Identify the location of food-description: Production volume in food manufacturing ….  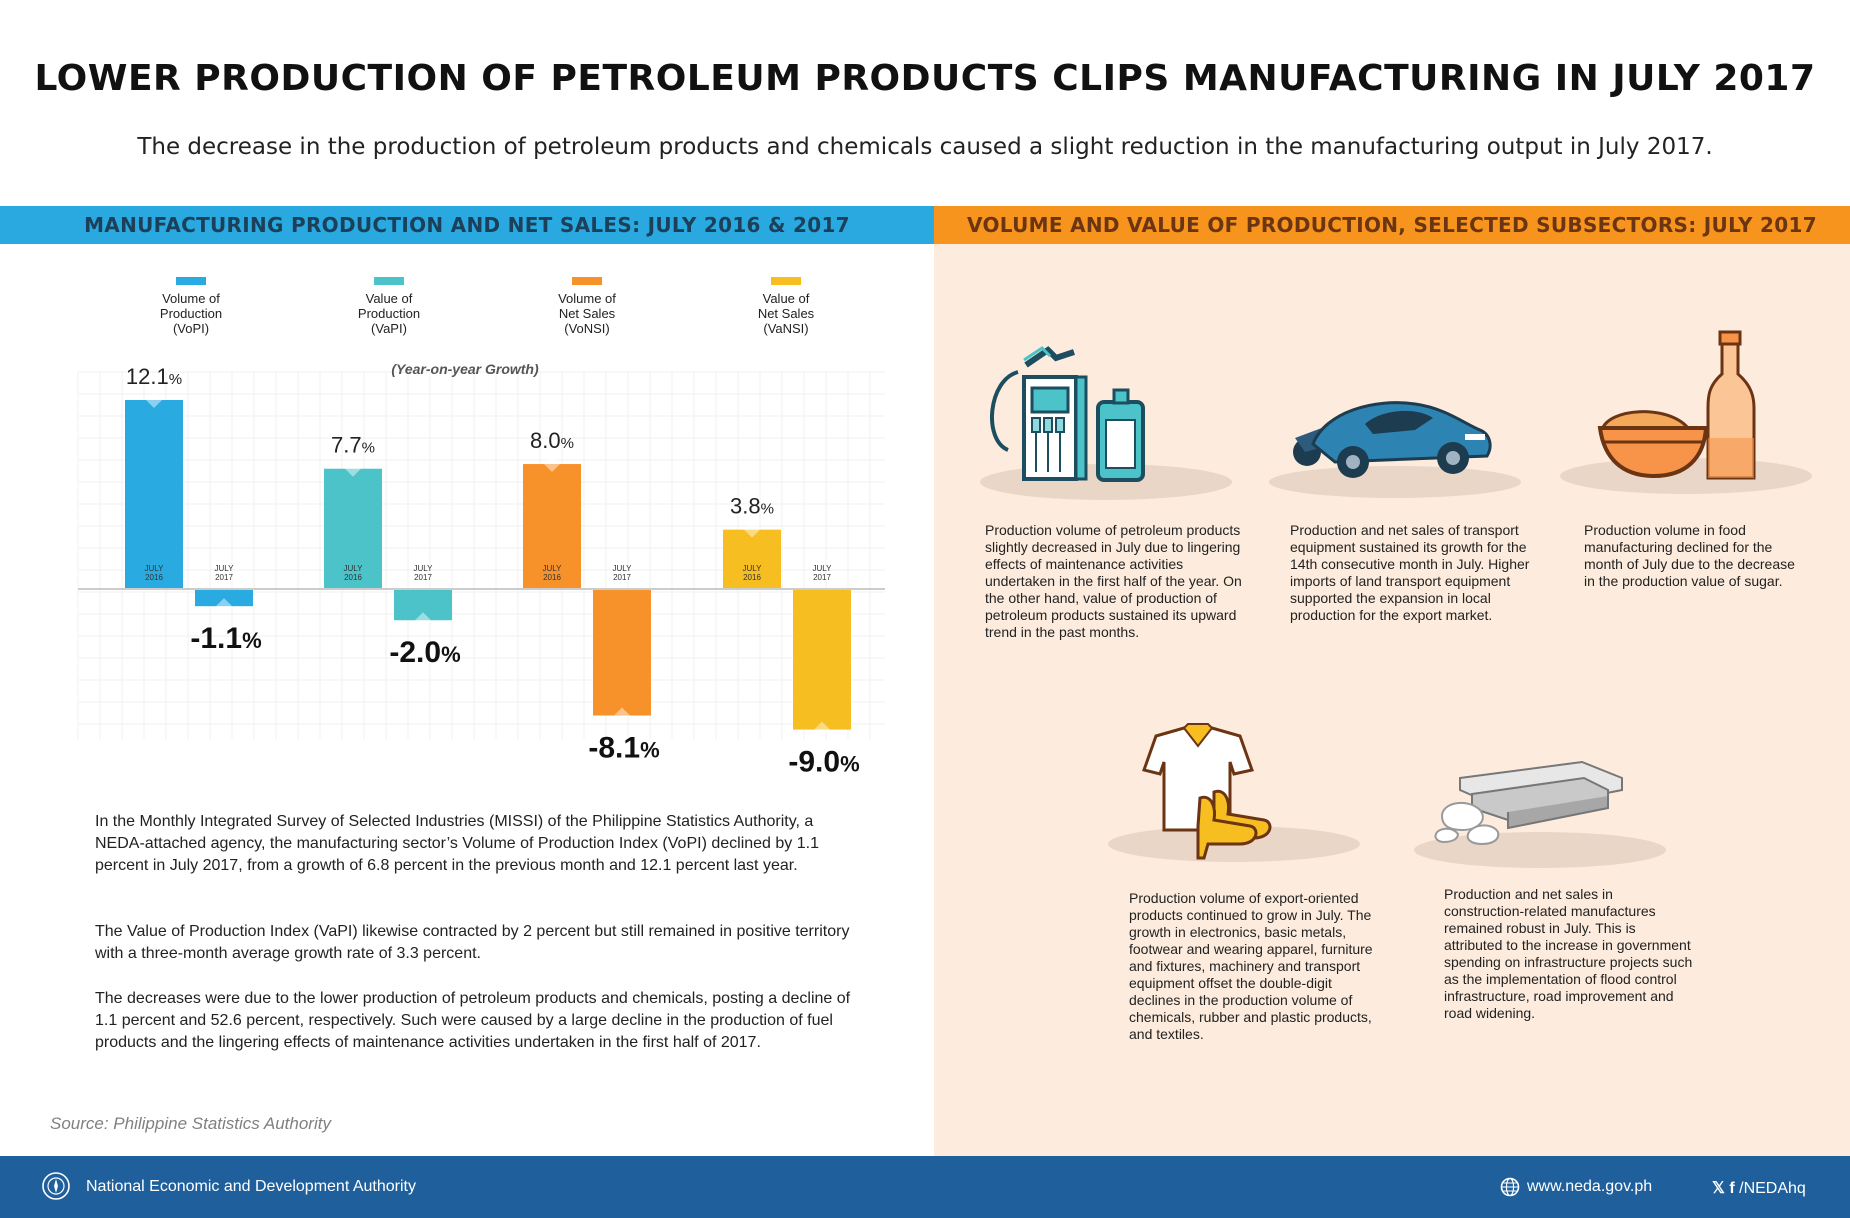
(1689, 555).